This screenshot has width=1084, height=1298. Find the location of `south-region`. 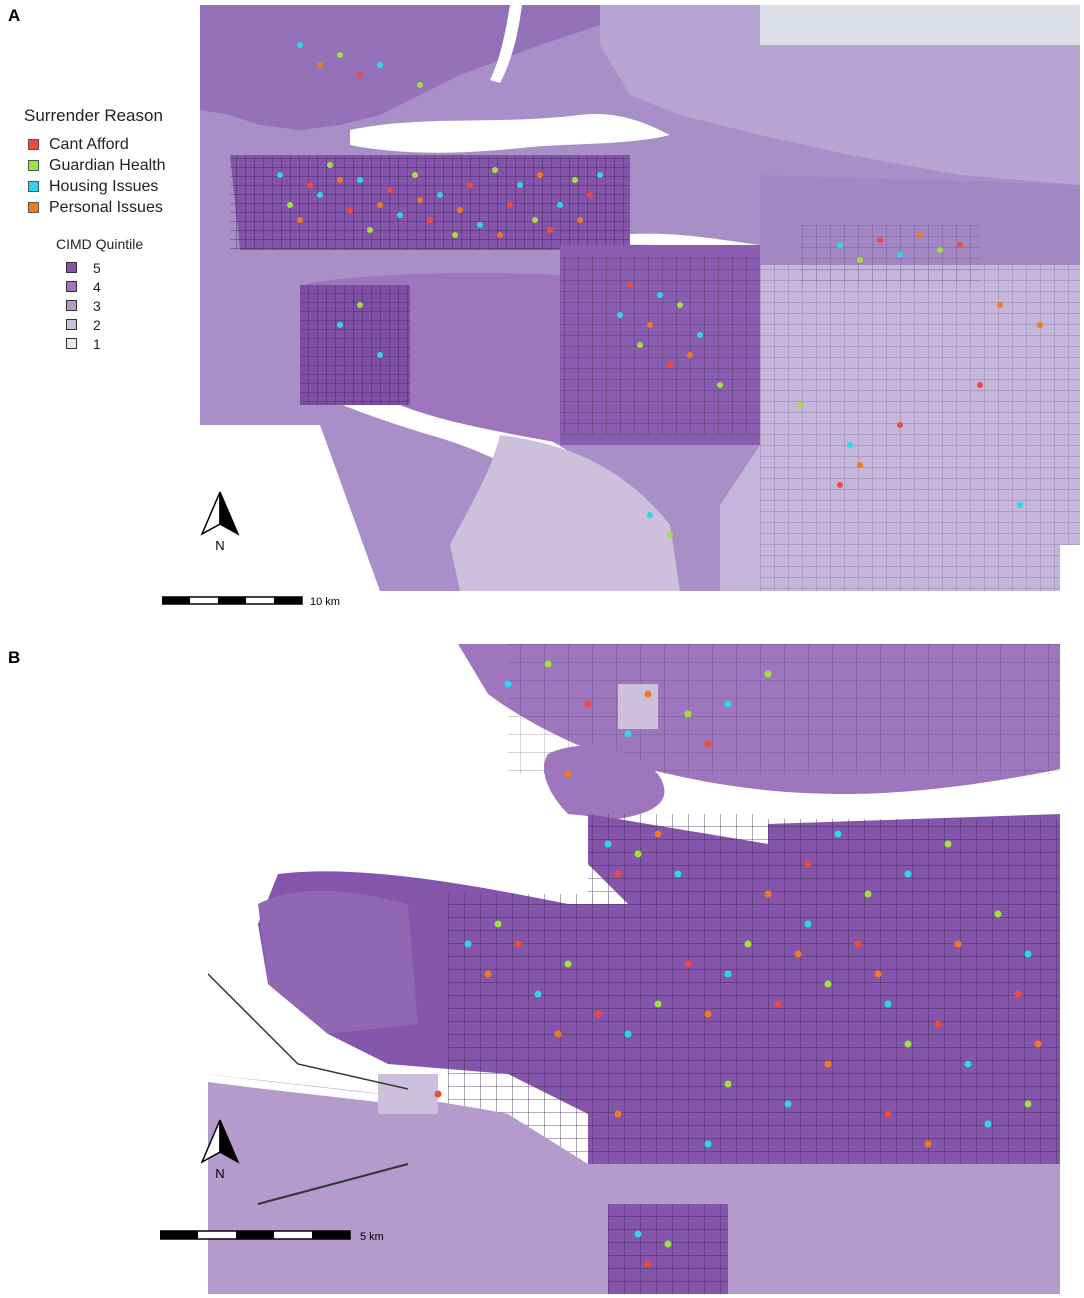

south-region is located at coordinates (634, 1184).